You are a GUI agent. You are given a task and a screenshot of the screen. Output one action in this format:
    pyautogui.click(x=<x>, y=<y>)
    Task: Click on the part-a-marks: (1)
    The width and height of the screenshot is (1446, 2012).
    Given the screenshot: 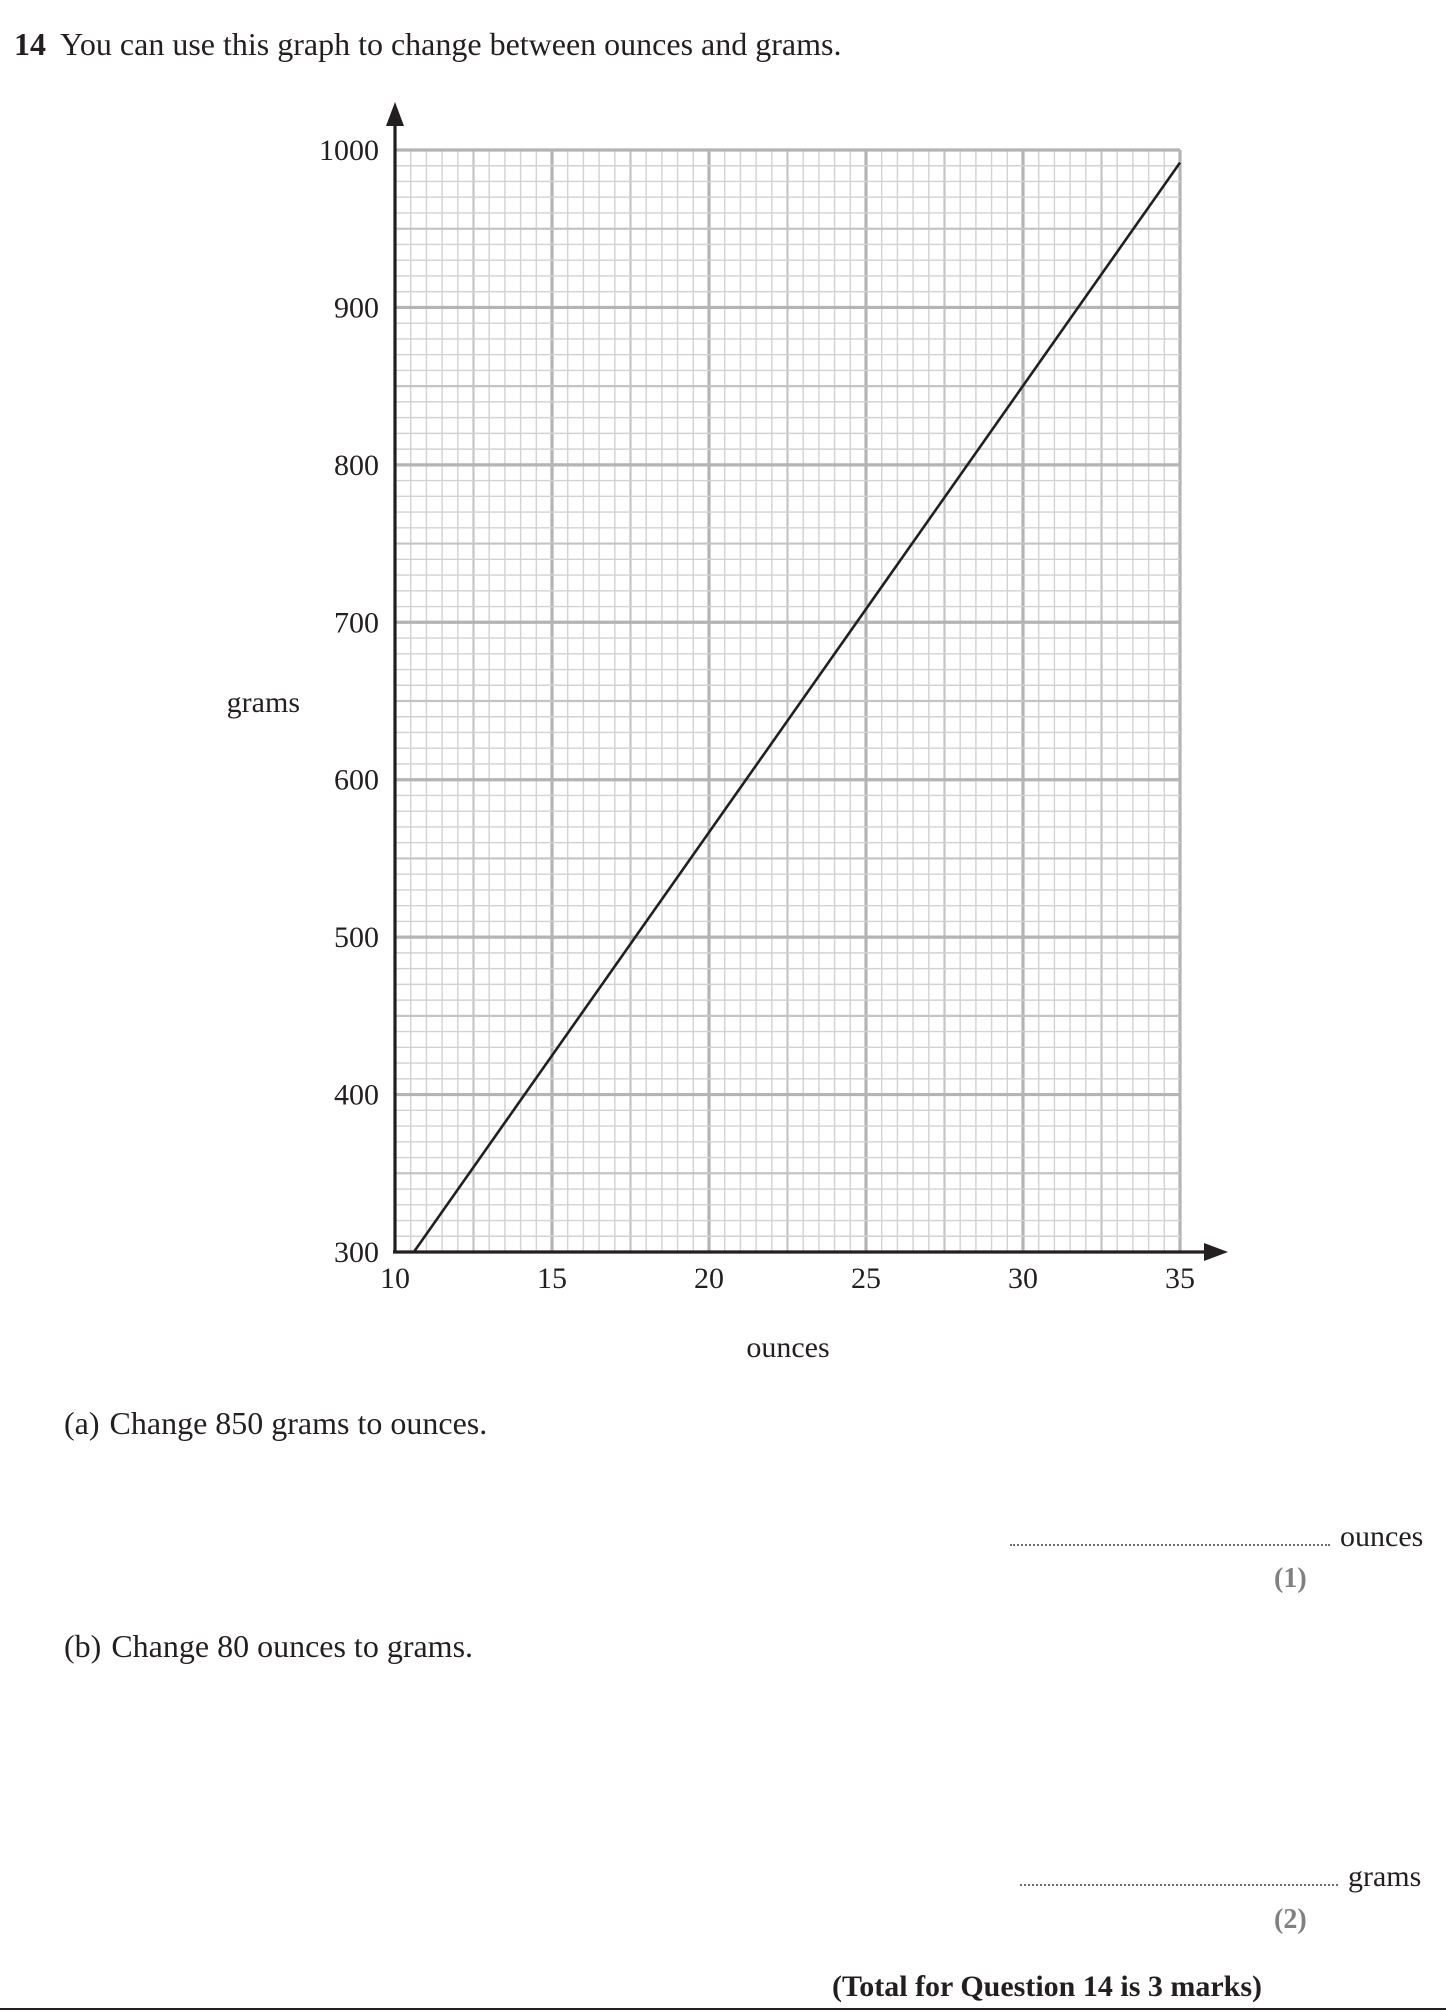 What is the action you would take?
    pyautogui.click(x=1290, y=1578)
    